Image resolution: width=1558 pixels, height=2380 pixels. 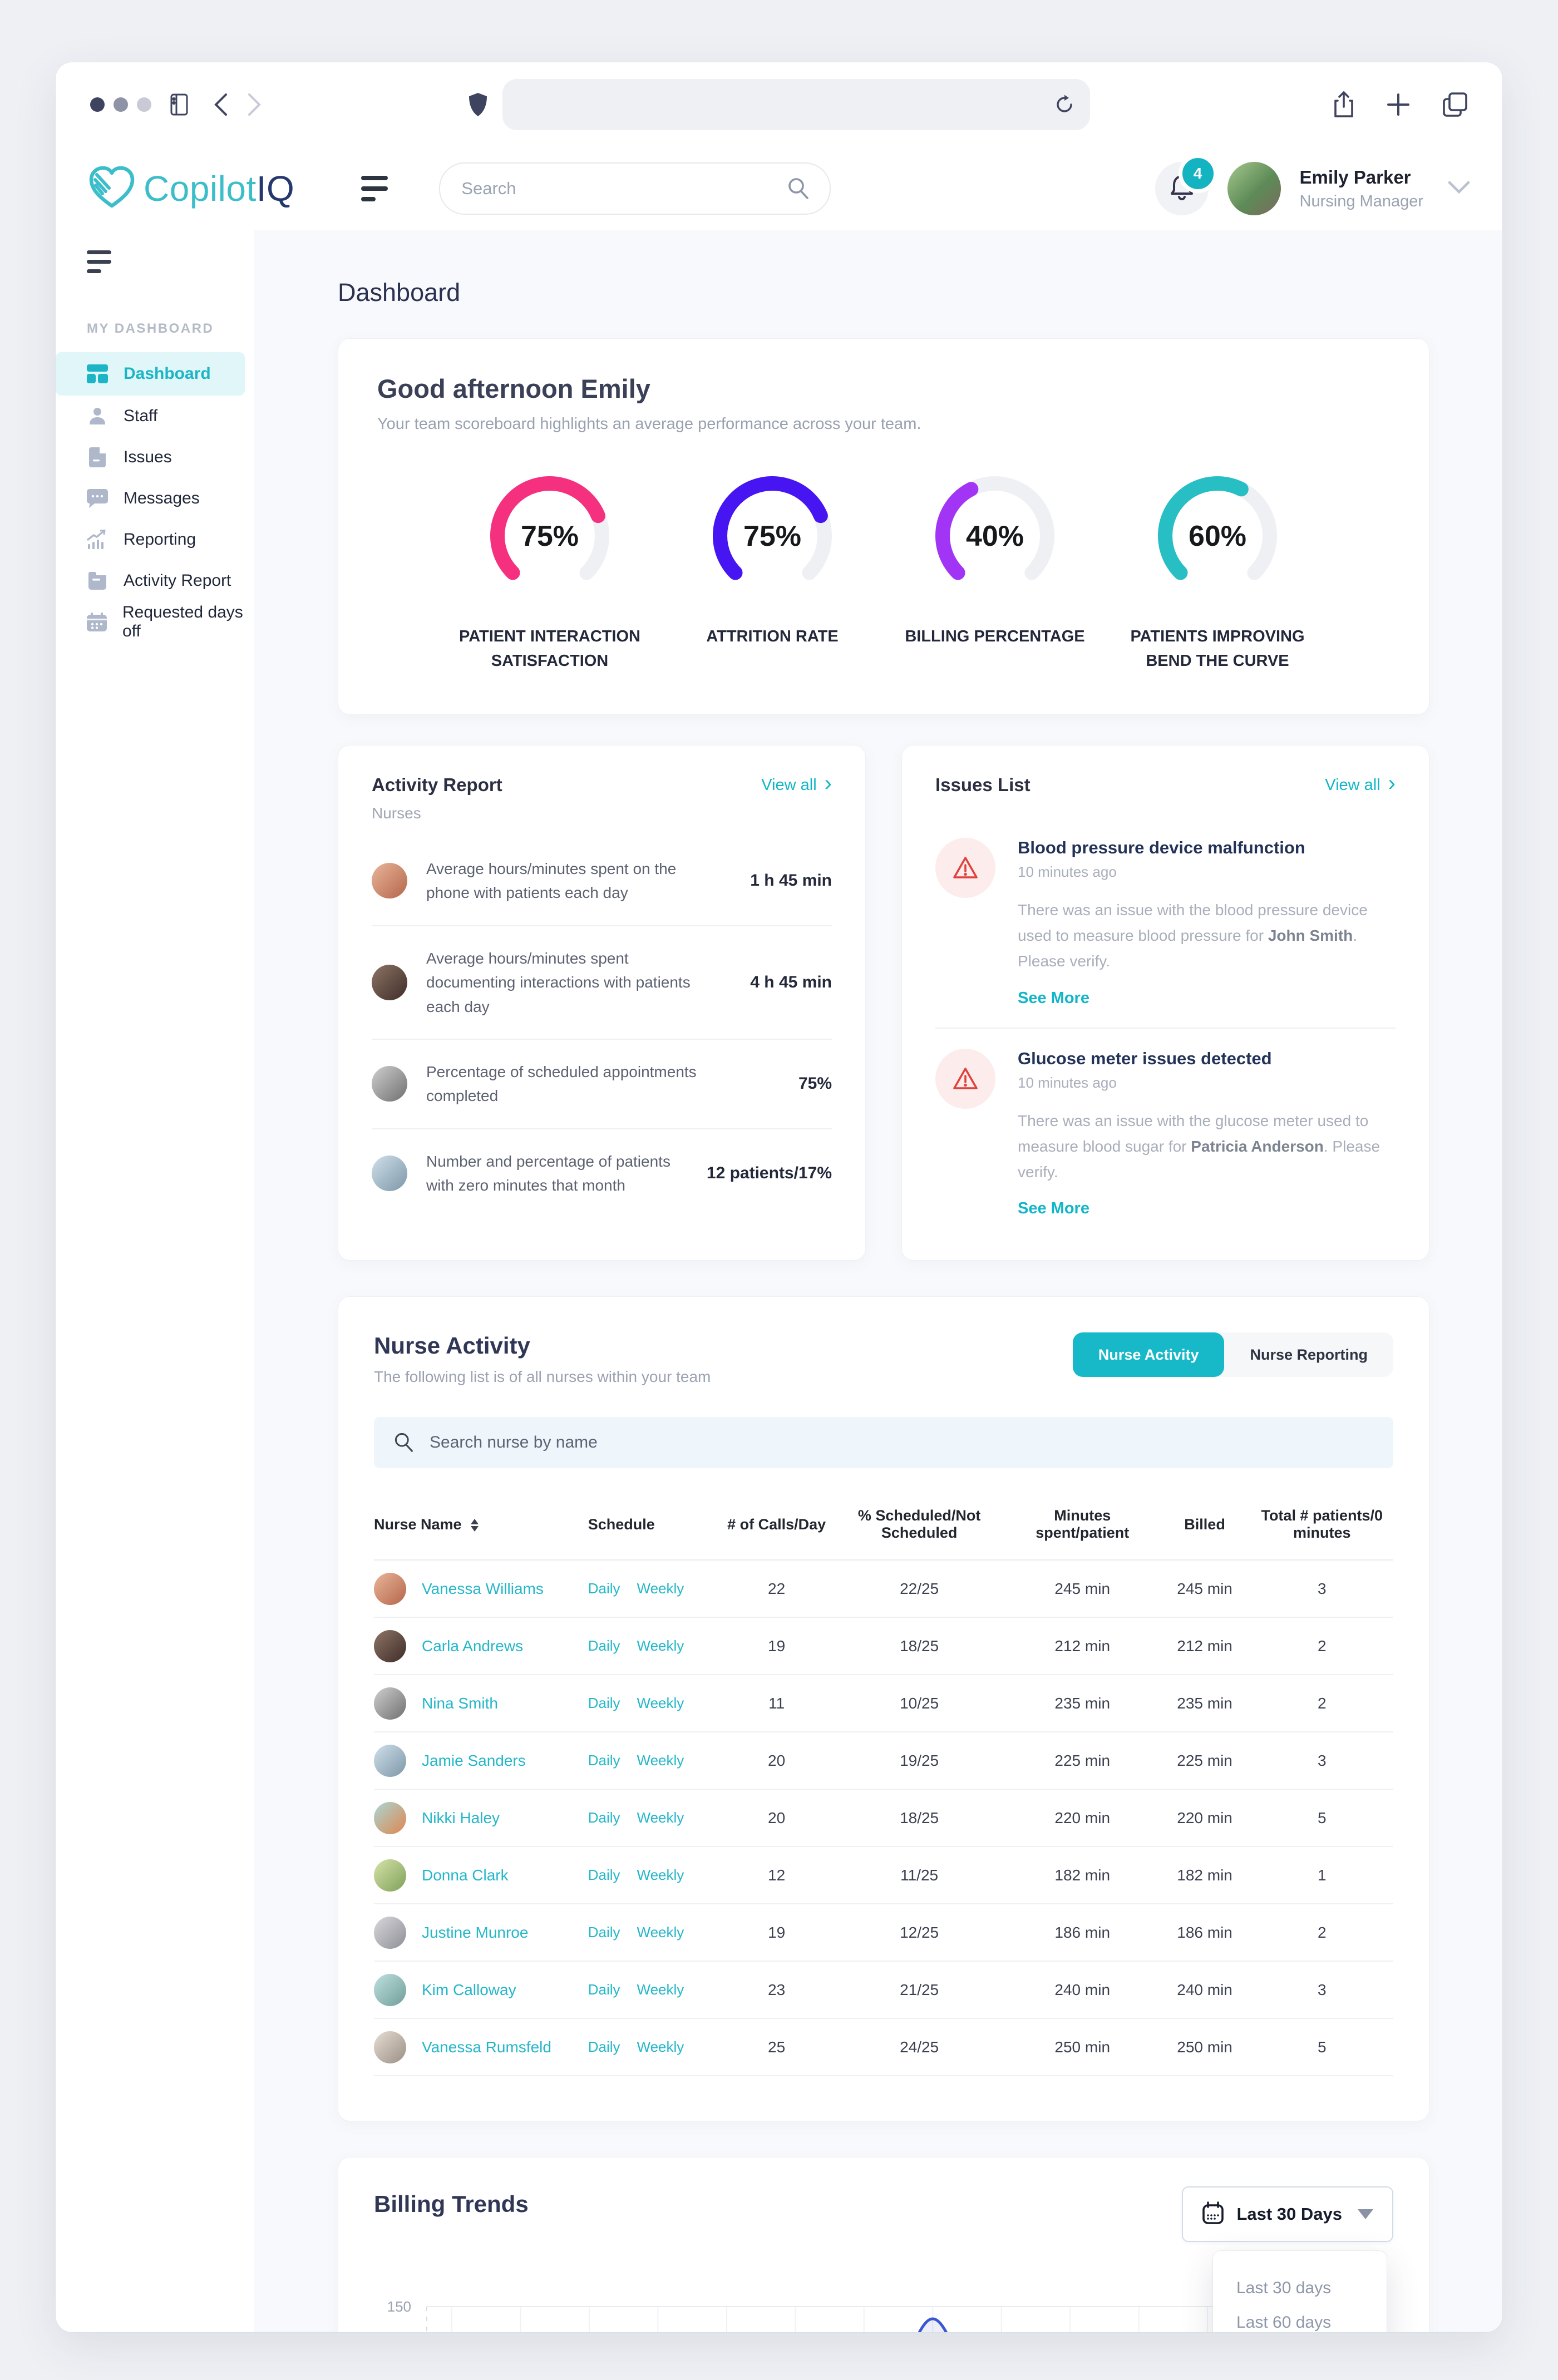 What do you see at coordinates (1217, 536) in the screenshot?
I see `svg-text: 60%` at bounding box center [1217, 536].